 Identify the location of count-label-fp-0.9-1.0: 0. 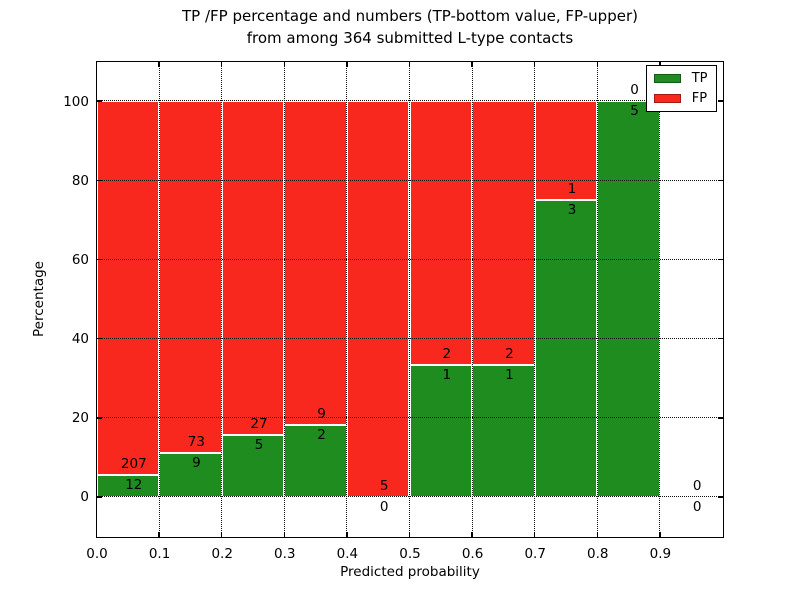
(697, 485).